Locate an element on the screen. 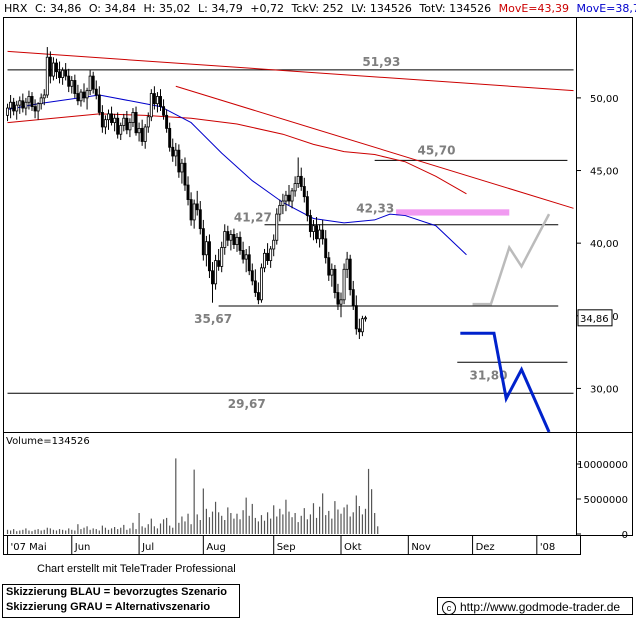 Image resolution: width=636 pixels, height=619 pixels. scenario-gray-path is located at coordinates (511, 259).